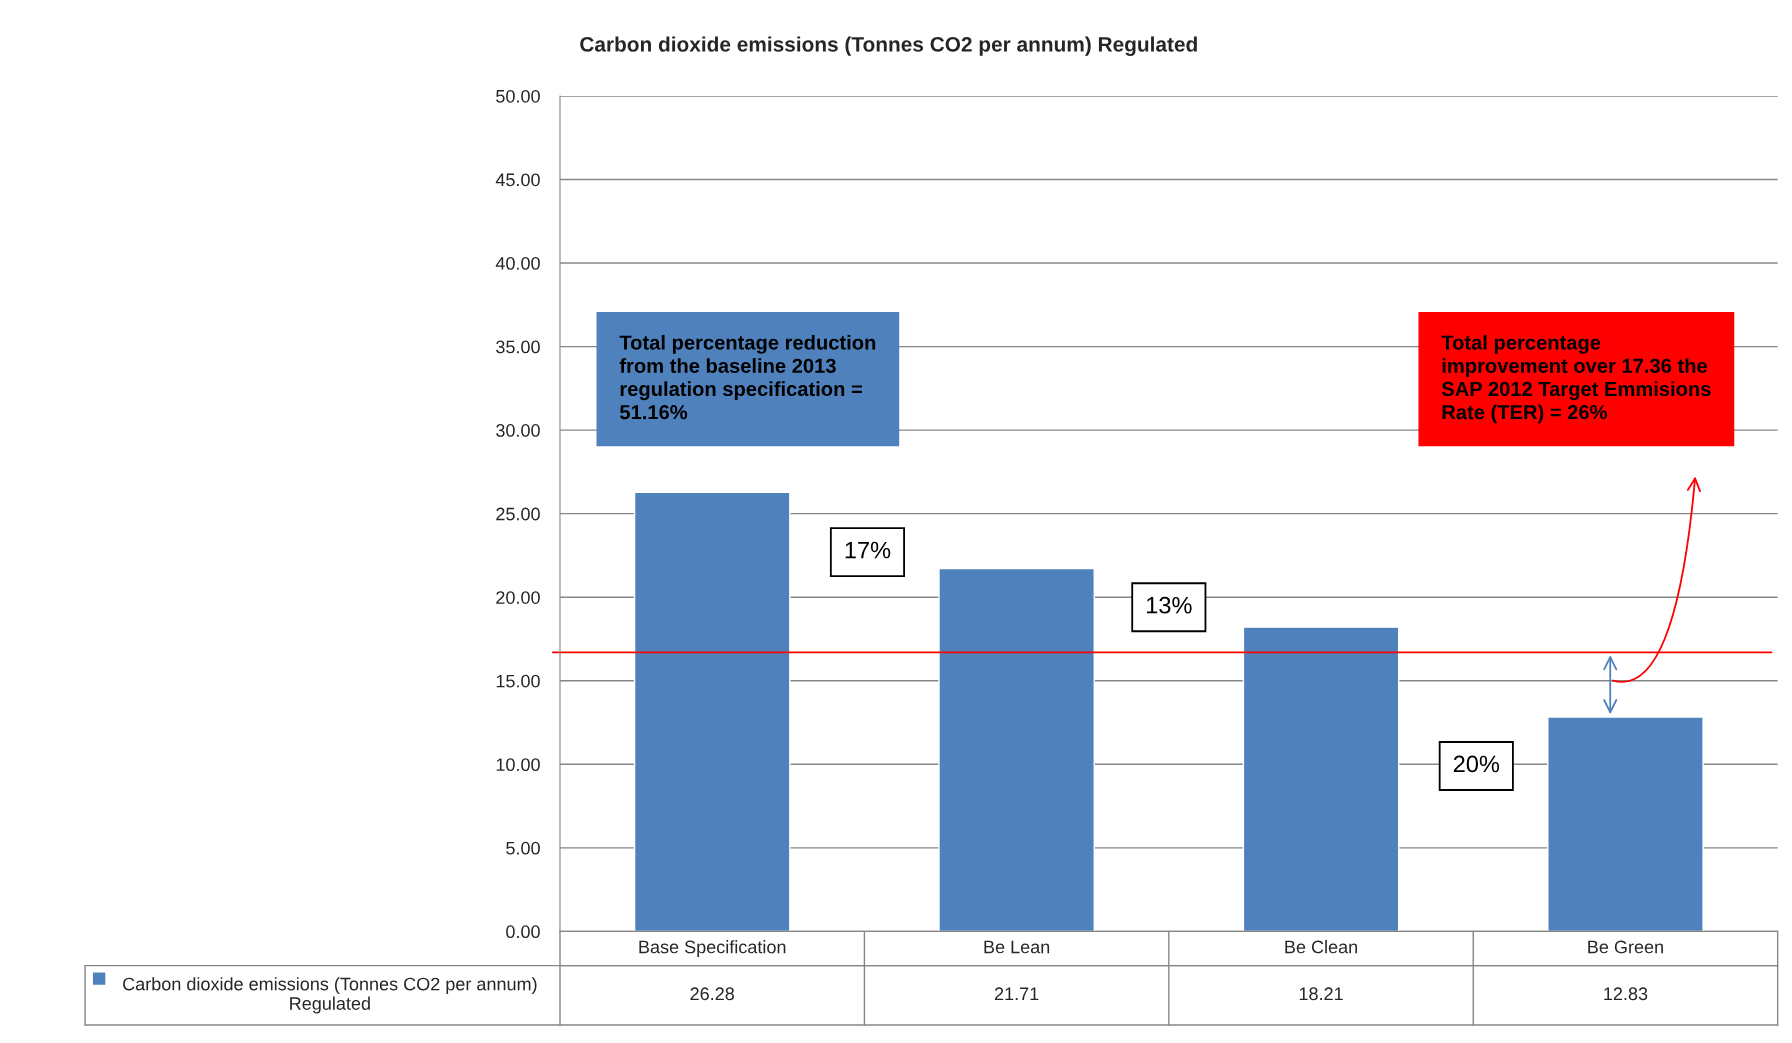 The height and width of the screenshot is (1043, 1792). Describe the element at coordinates (1169, 605) in the screenshot. I see `annotation: 13%` at that location.